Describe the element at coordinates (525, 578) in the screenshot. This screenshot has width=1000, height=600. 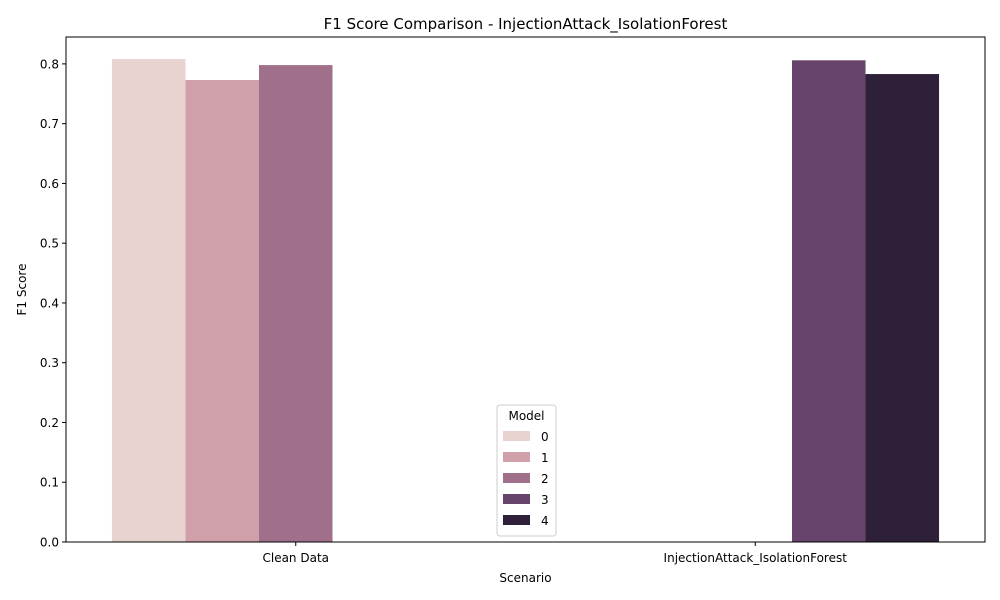
I see `x-axis-label: Scenario` at that location.